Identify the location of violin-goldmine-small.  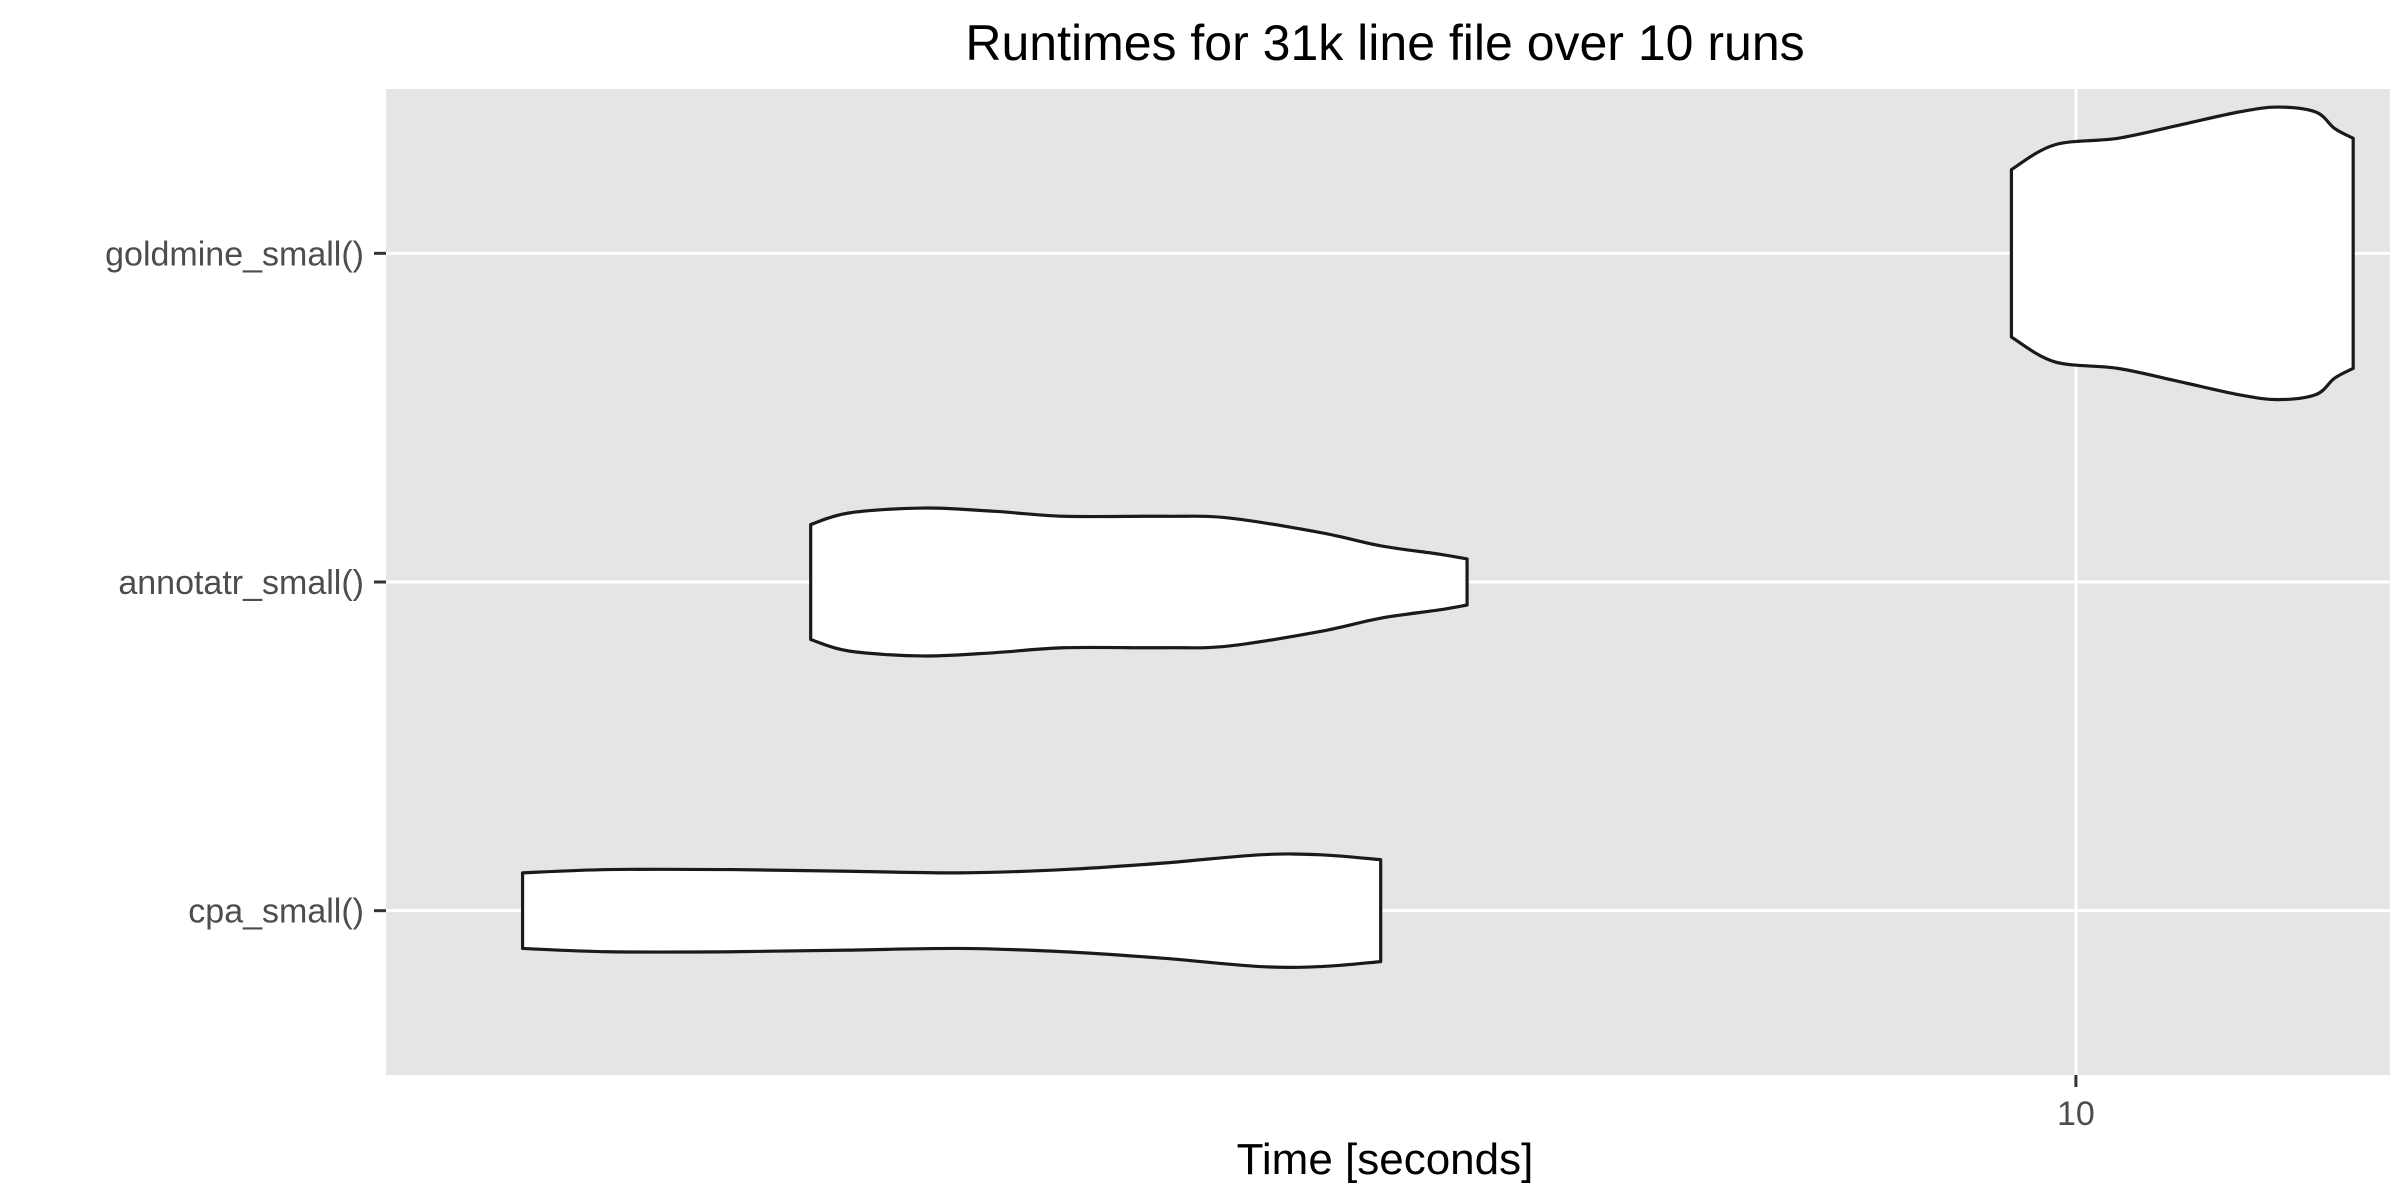
(2182, 253).